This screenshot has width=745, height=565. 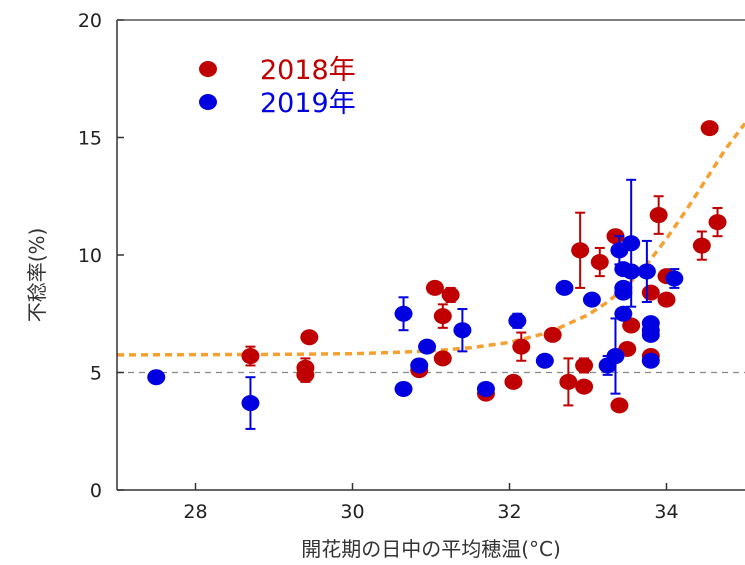 What do you see at coordinates (37, 275) in the screenshot?
I see `y-axis-label: 不稔率(%)` at bounding box center [37, 275].